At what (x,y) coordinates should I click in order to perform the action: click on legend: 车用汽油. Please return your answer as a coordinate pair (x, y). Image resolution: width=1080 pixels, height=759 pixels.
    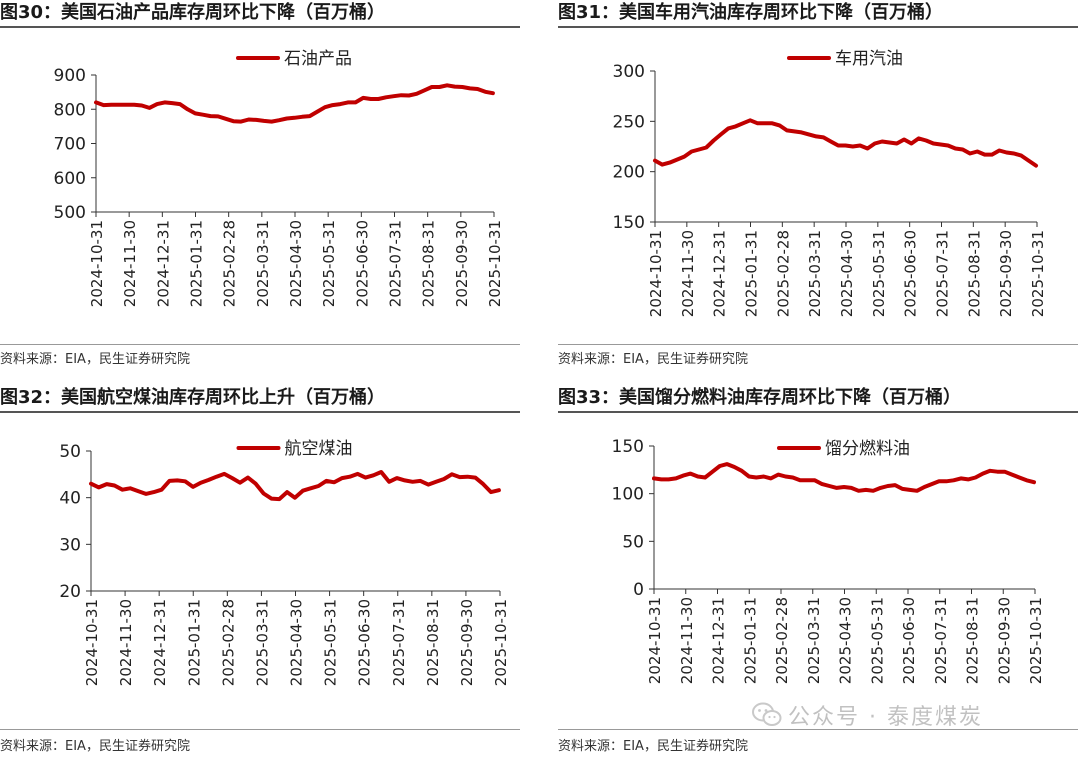
    Looking at the image, I should click on (845, 59).